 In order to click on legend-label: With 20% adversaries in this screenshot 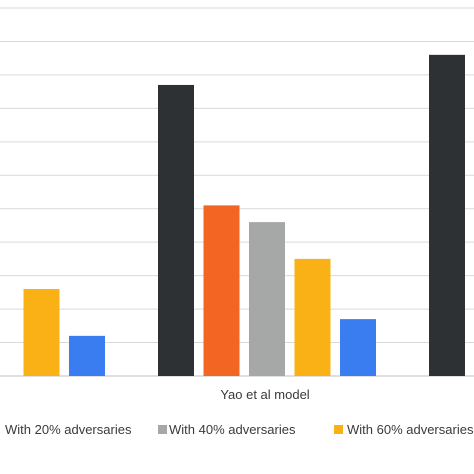, I will do `click(68, 429)`.